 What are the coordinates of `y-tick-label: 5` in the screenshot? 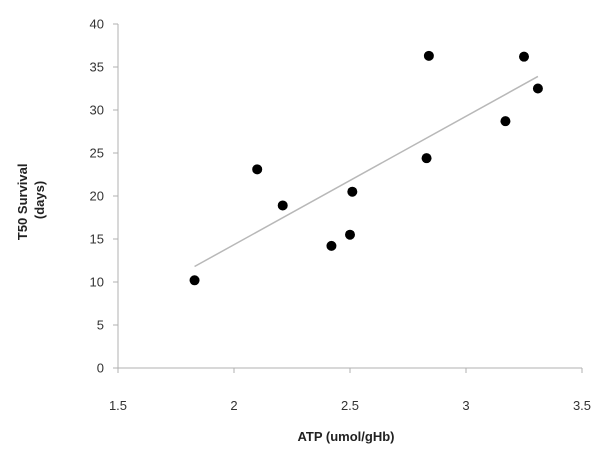 It's located at (100, 325).